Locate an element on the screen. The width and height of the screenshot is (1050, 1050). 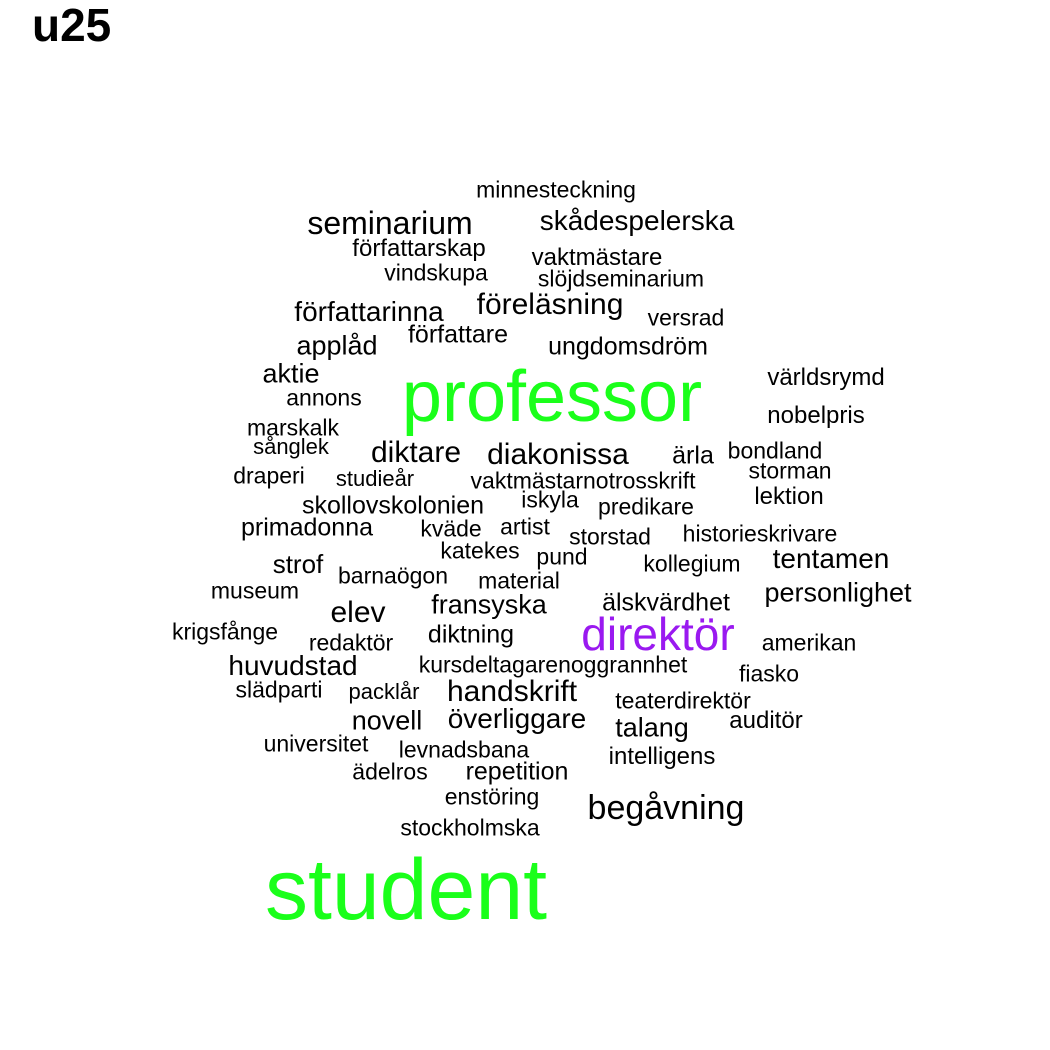
word-marskalk: marskalk is located at coordinates (293, 427).